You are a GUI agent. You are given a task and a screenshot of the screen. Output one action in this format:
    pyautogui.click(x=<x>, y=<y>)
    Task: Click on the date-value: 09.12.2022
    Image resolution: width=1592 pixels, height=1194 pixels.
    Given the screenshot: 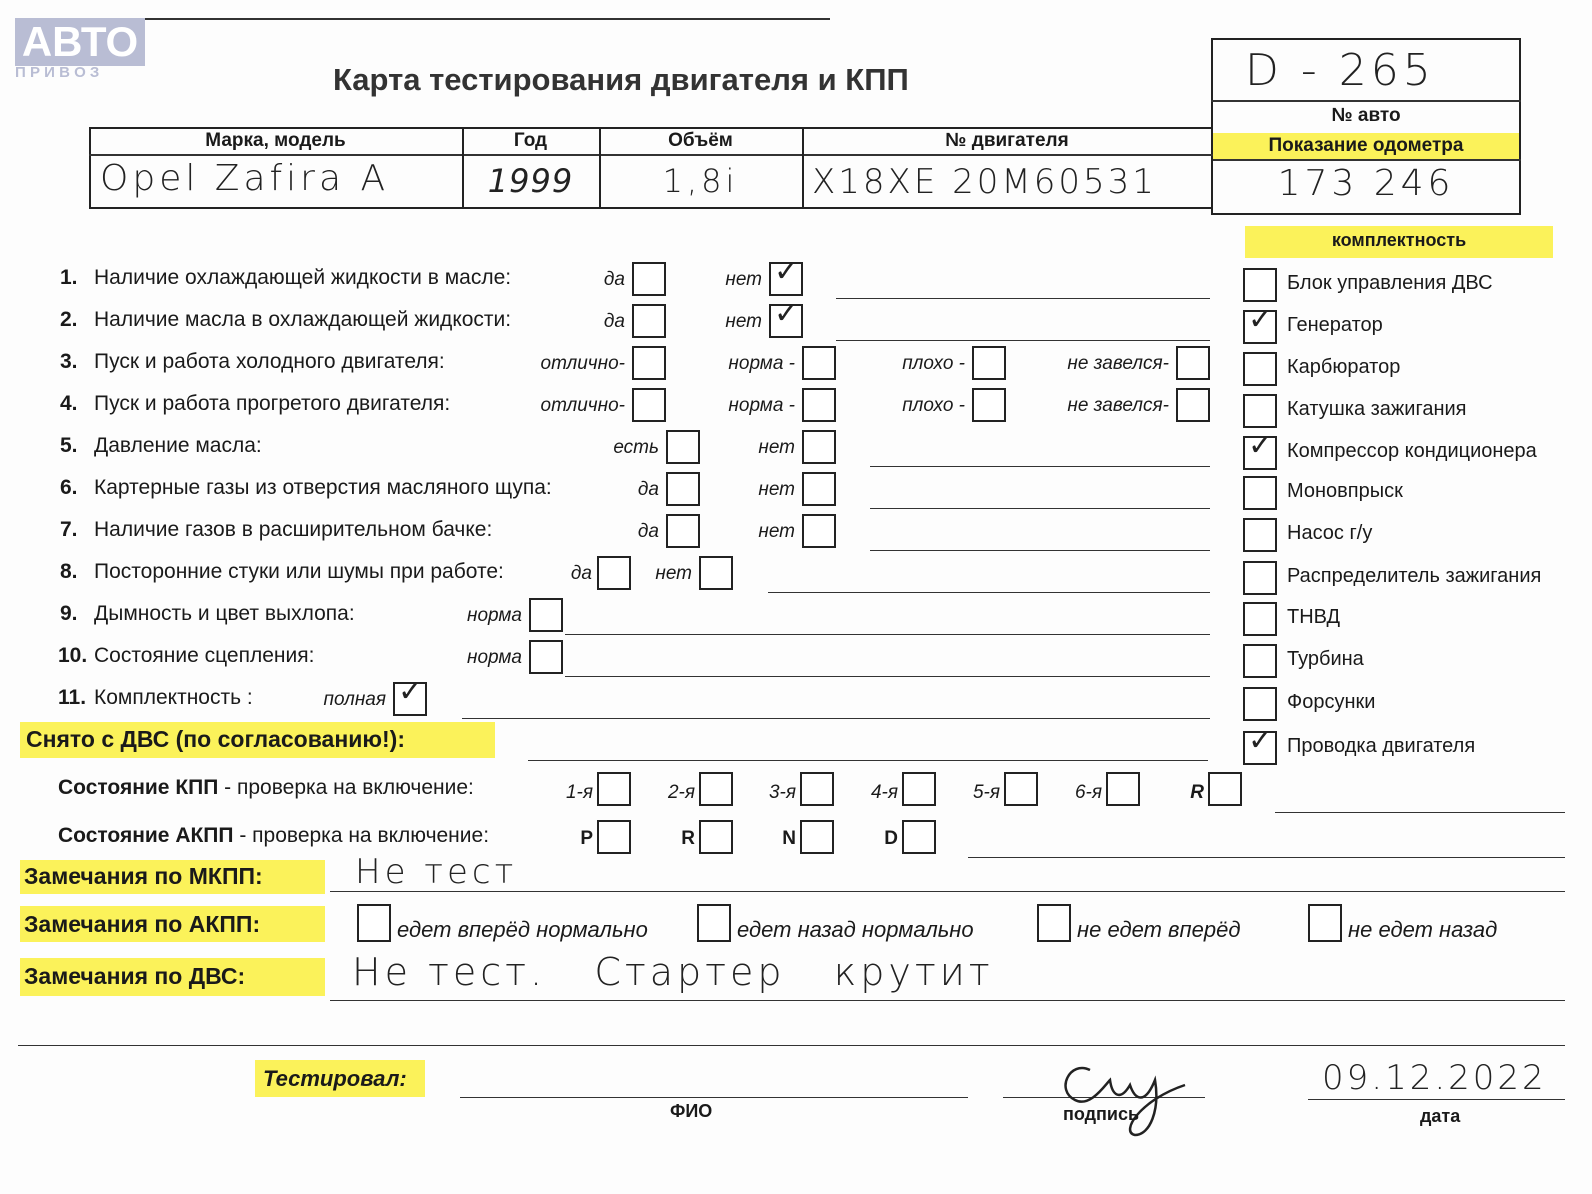 What is the action you would take?
    pyautogui.click(x=1434, y=1078)
    